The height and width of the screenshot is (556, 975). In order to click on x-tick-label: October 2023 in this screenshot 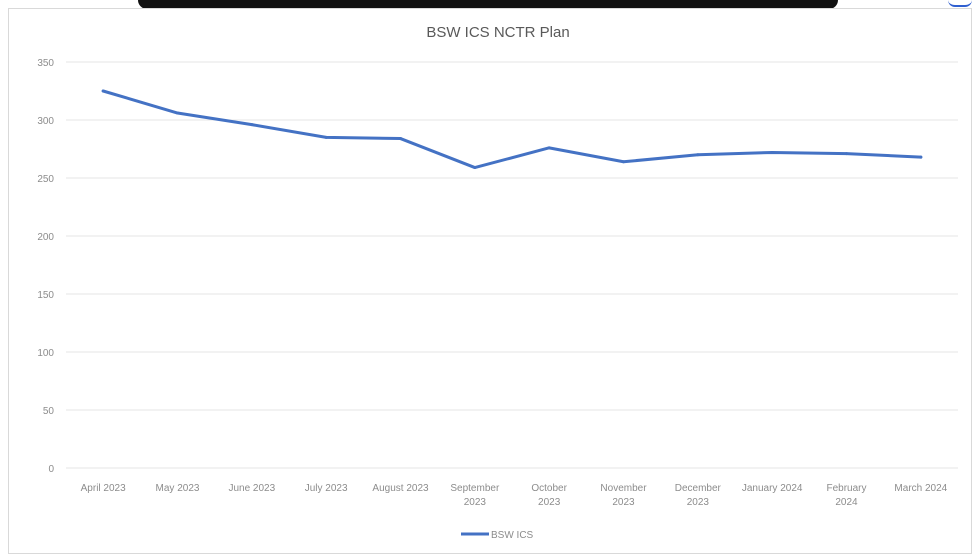, I will do `click(549, 495)`.